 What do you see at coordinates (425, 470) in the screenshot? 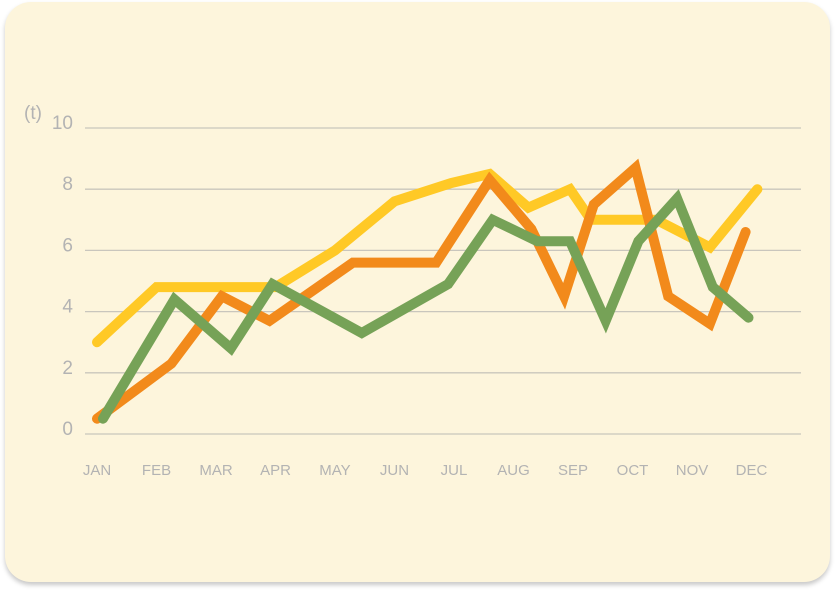
I see `x-axis-ticks: JAN FEB MAR APR MAY JUN JUL AUG SEP OCT NOV DEC` at bounding box center [425, 470].